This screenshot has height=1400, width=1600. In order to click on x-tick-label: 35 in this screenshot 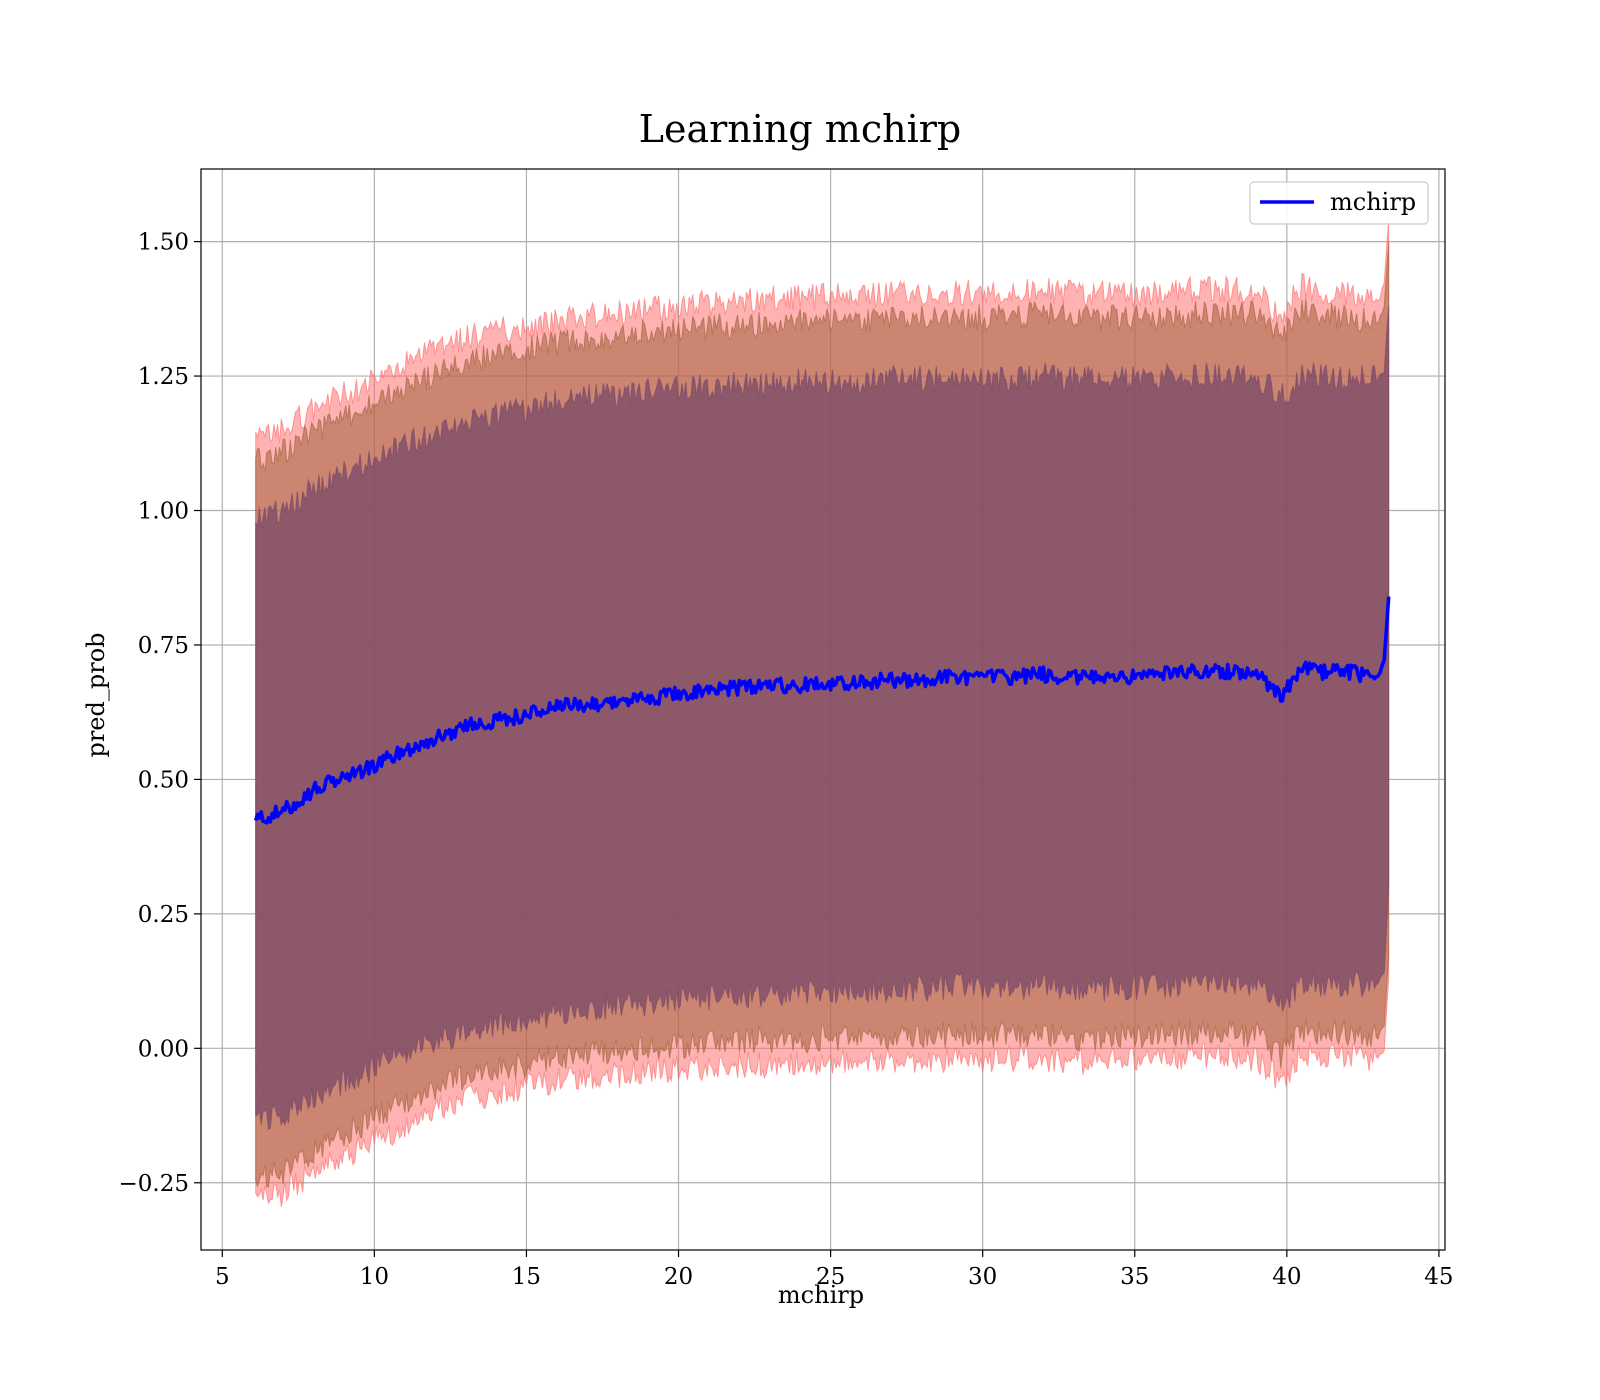, I will do `click(1134, 1277)`.